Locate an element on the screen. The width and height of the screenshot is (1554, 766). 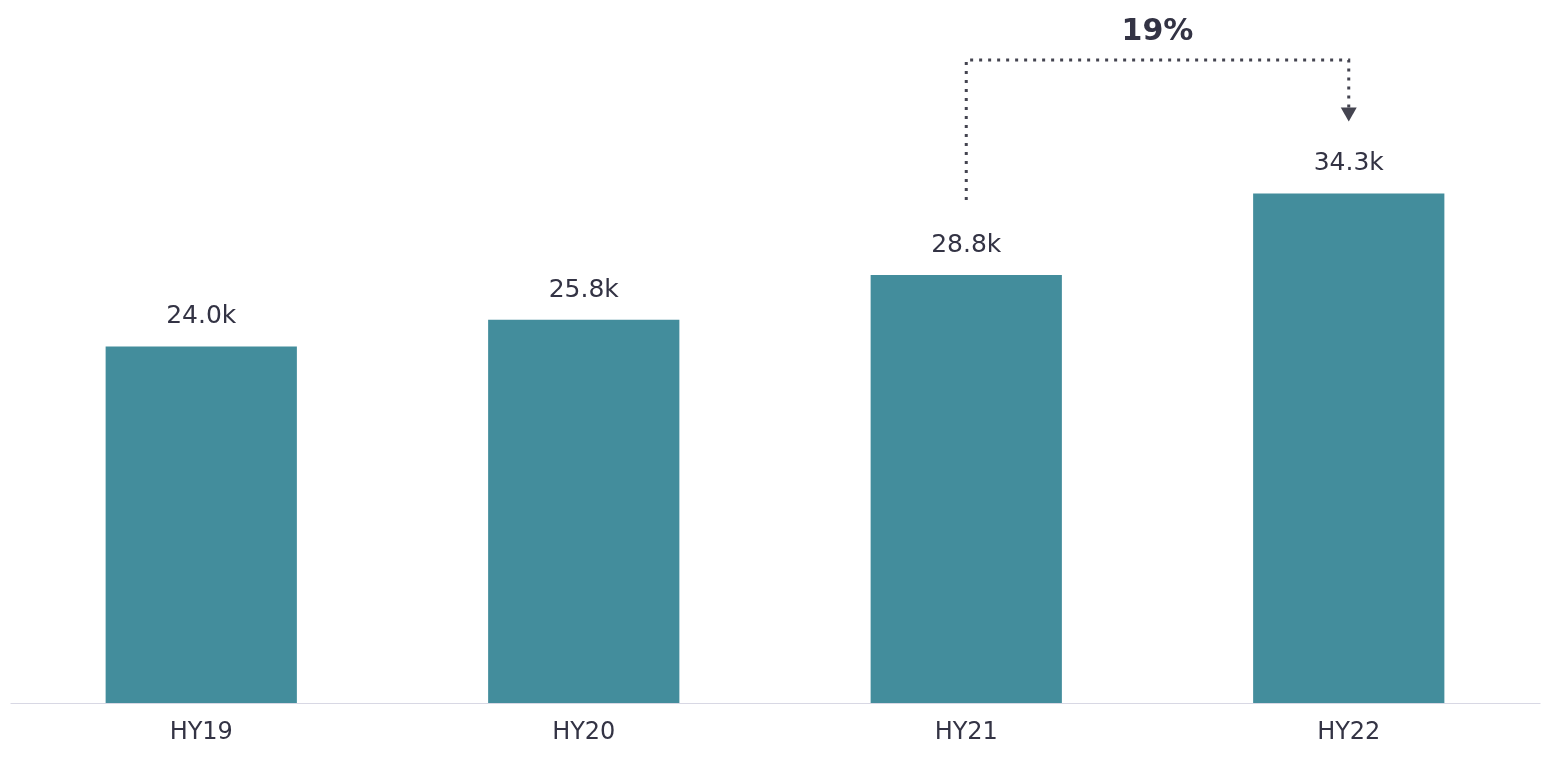
x-tick-label: HY22 is located at coordinates (1349, 730).